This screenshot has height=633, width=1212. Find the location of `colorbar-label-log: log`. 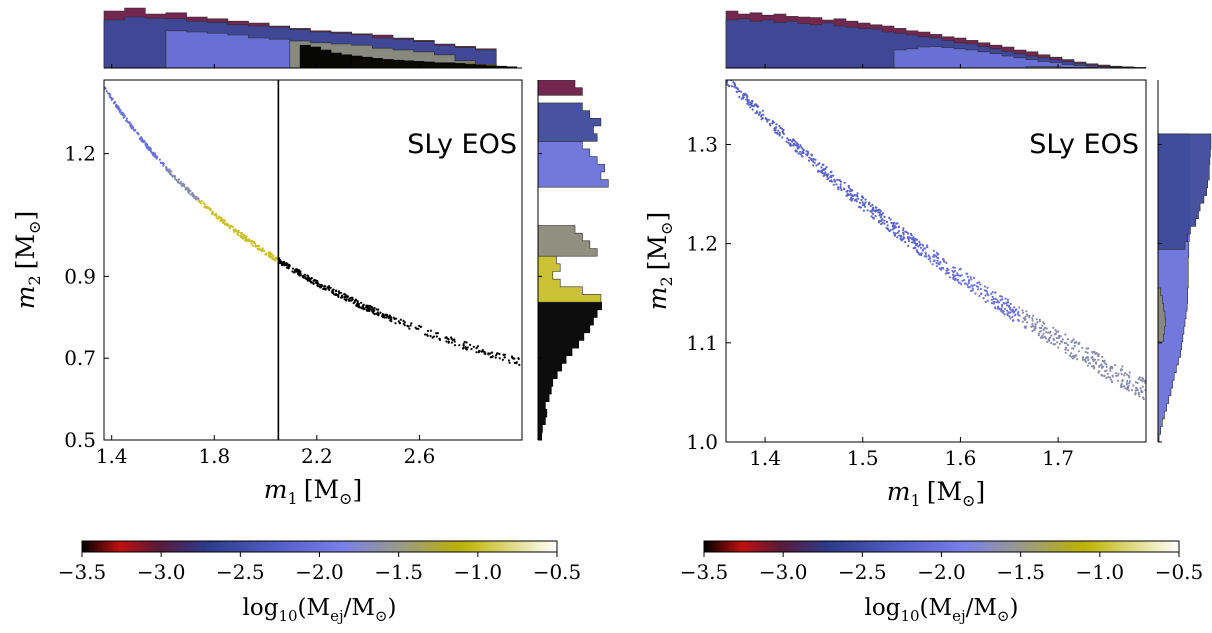

colorbar-label-log: log is located at coordinates (261, 608).